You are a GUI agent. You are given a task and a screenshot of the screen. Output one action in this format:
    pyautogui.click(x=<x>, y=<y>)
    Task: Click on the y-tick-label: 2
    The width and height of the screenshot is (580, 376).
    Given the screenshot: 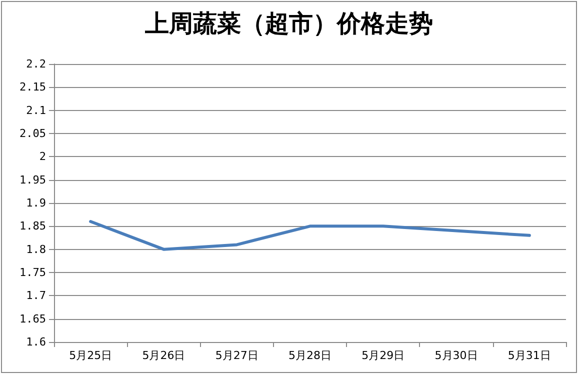 What is the action you would take?
    pyautogui.click(x=42, y=157)
    